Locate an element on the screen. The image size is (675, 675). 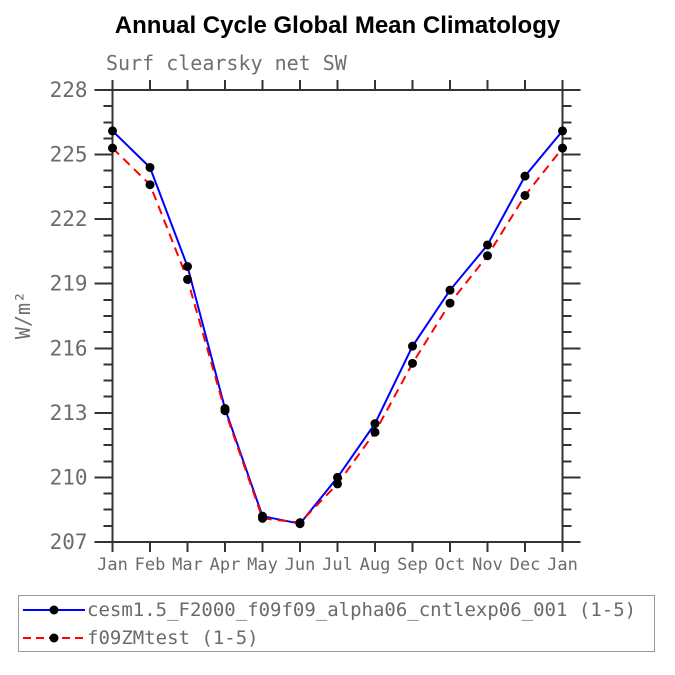
y-tick-label: 228 is located at coordinates (69, 90).